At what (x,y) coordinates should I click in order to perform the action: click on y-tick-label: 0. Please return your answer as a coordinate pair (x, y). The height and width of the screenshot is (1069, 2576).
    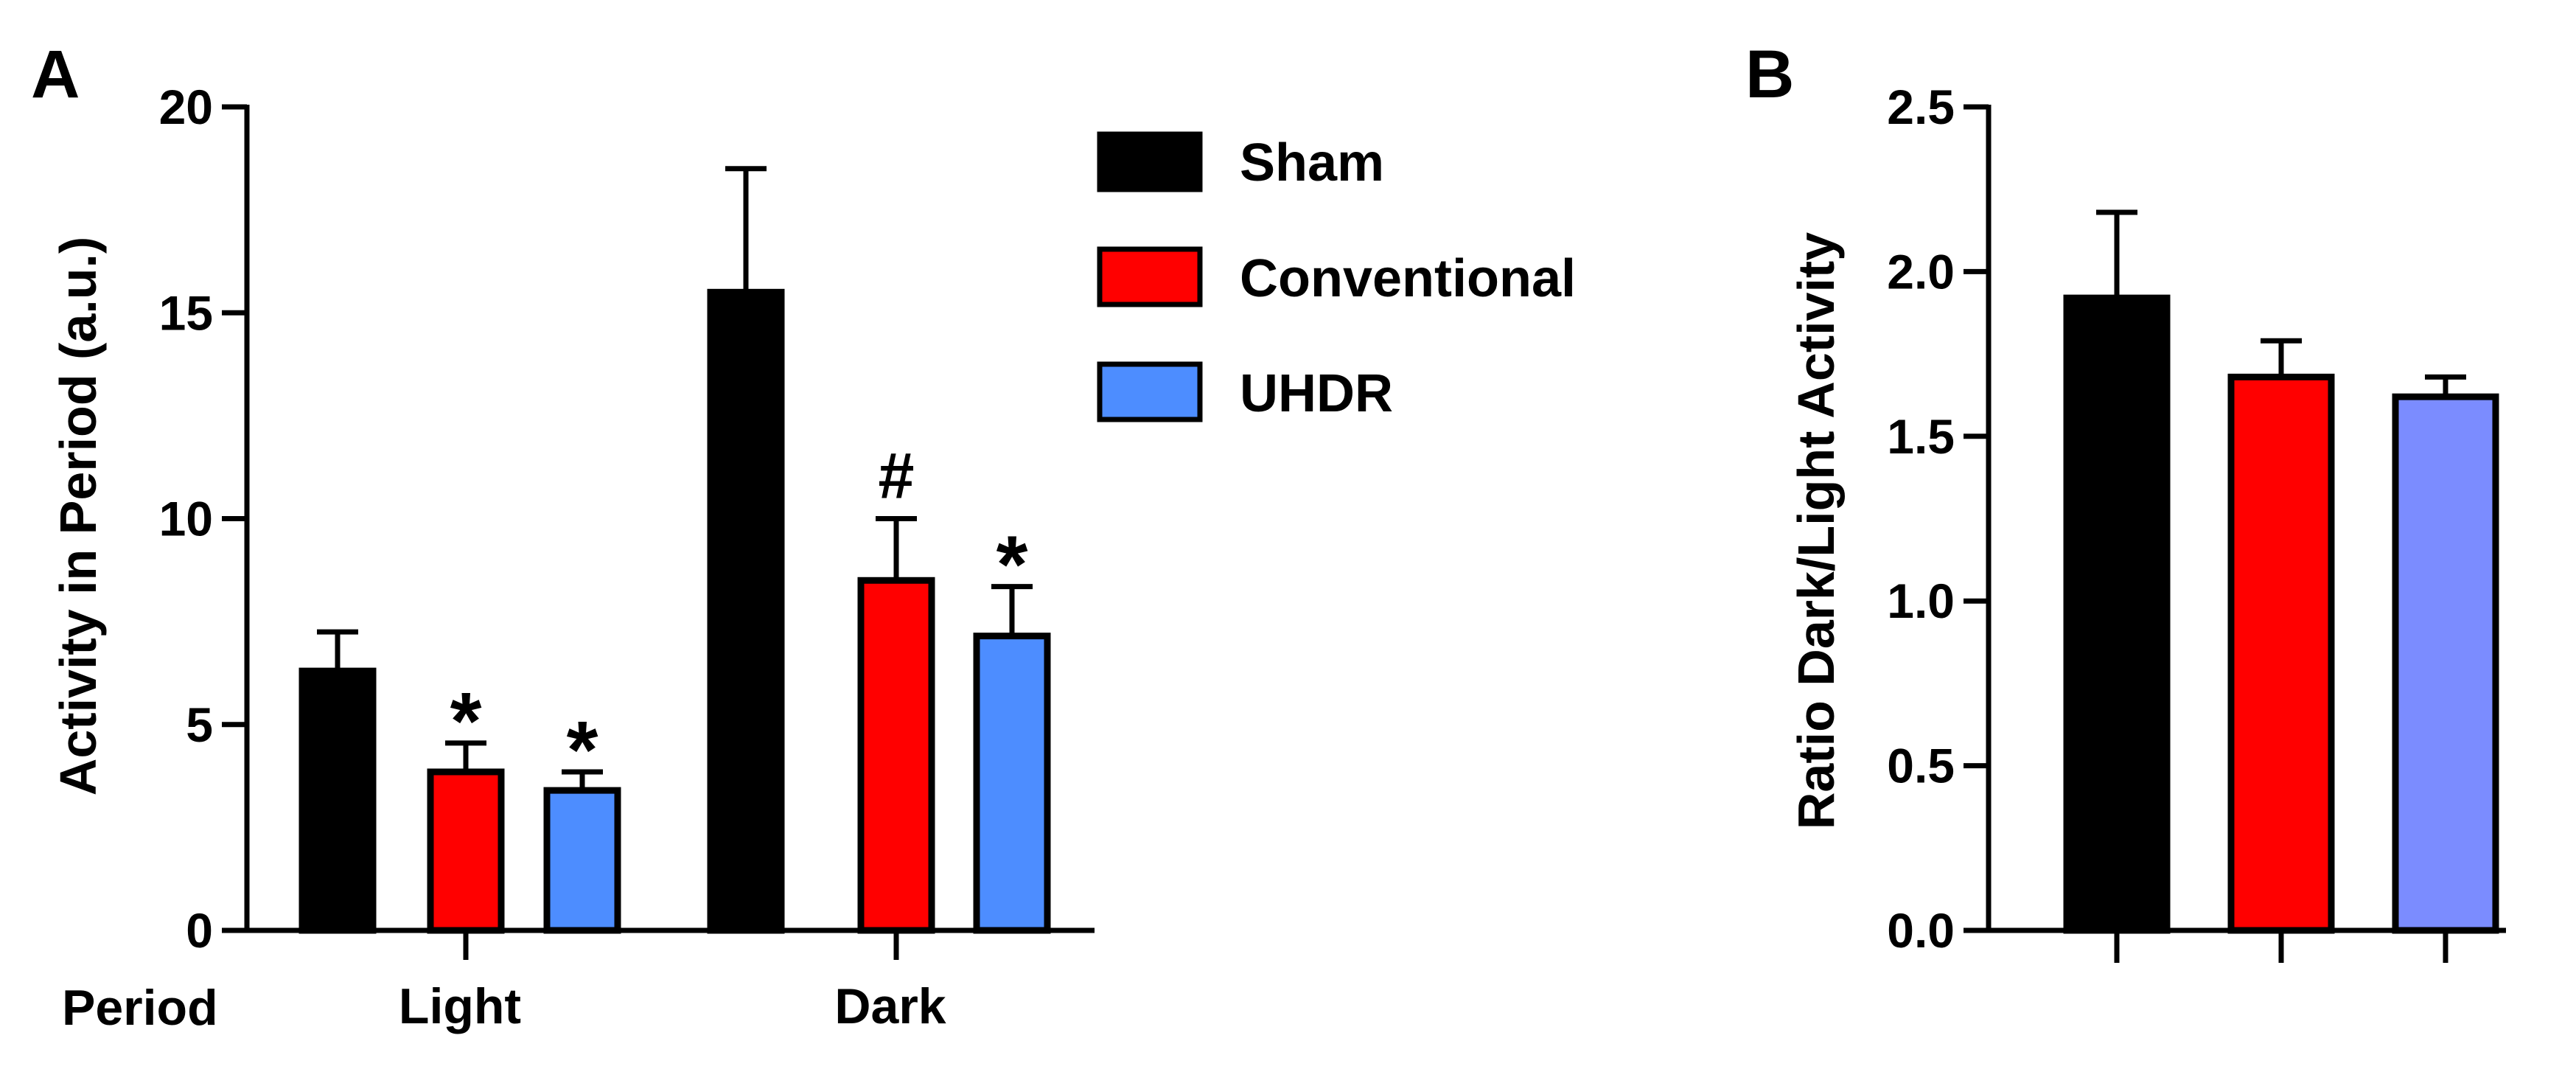
    Looking at the image, I should click on (199, 931).